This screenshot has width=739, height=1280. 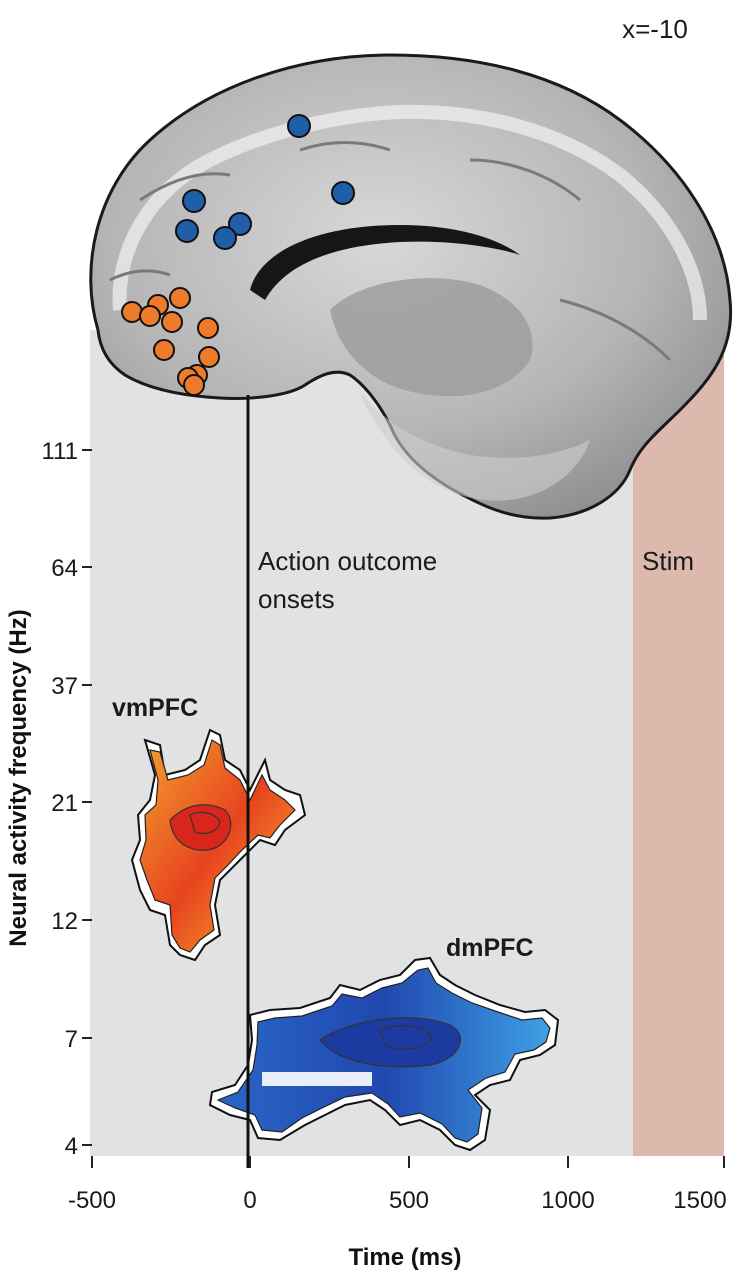 What do you see at coordinates (678, 743) in the screenshot?
I see `stim-window-band` at bounding box center [678, 743].